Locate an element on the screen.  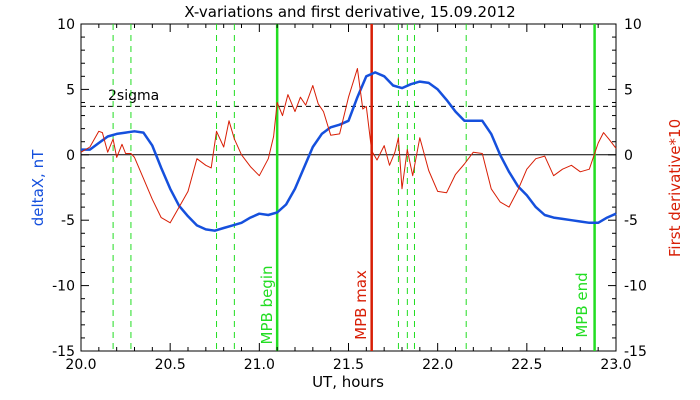
y-tick-label-left-0: 10 is located at coordinates (66, 25).